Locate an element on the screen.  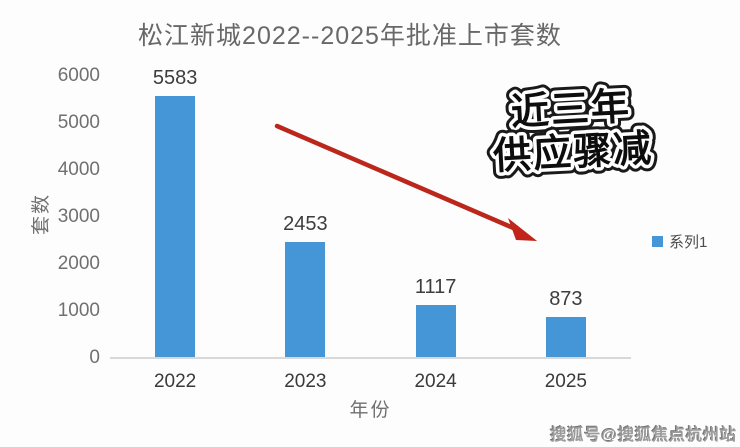
bar-2025 is located at coordinates (565, 337).